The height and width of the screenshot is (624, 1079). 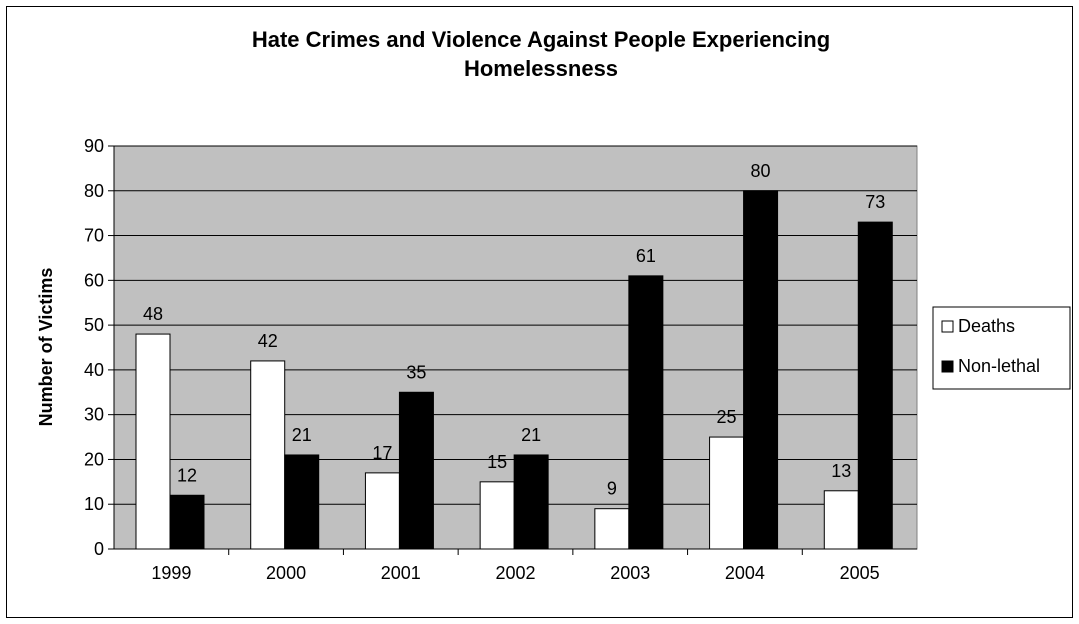 What do you see at coordinates (761, 171) in the screenshot?
I see `data-label: 80` at bounding box center [761, 171].